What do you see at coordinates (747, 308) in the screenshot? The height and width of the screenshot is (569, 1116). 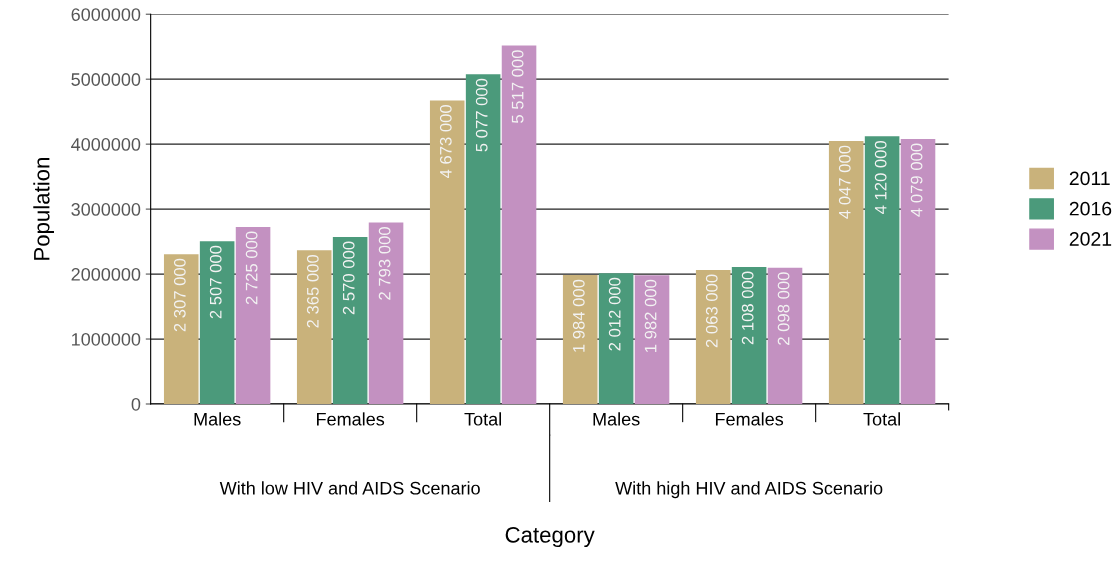 I see `data-label: 2 108 000` at bounding box center [747, 308].